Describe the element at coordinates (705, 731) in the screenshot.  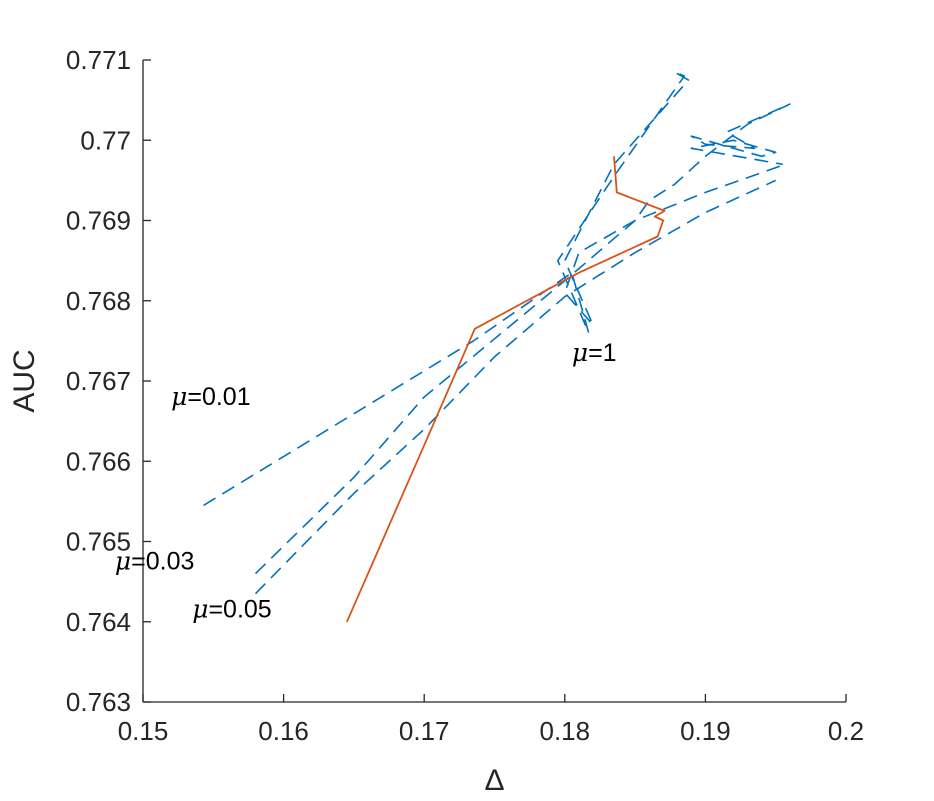
I see `x-tick-label: 0.19` at that location.